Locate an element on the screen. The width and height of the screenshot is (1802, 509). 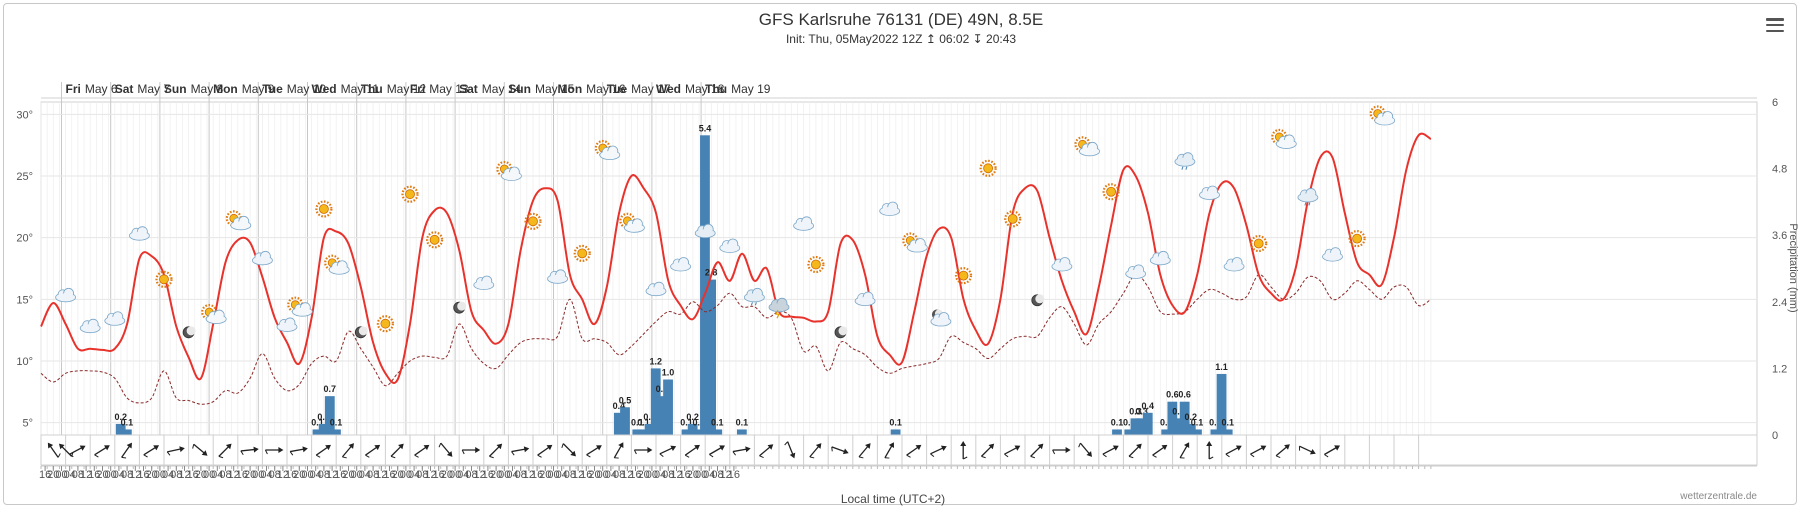
day-label-2: Sun May 8 is located at coordinates (194, 89).